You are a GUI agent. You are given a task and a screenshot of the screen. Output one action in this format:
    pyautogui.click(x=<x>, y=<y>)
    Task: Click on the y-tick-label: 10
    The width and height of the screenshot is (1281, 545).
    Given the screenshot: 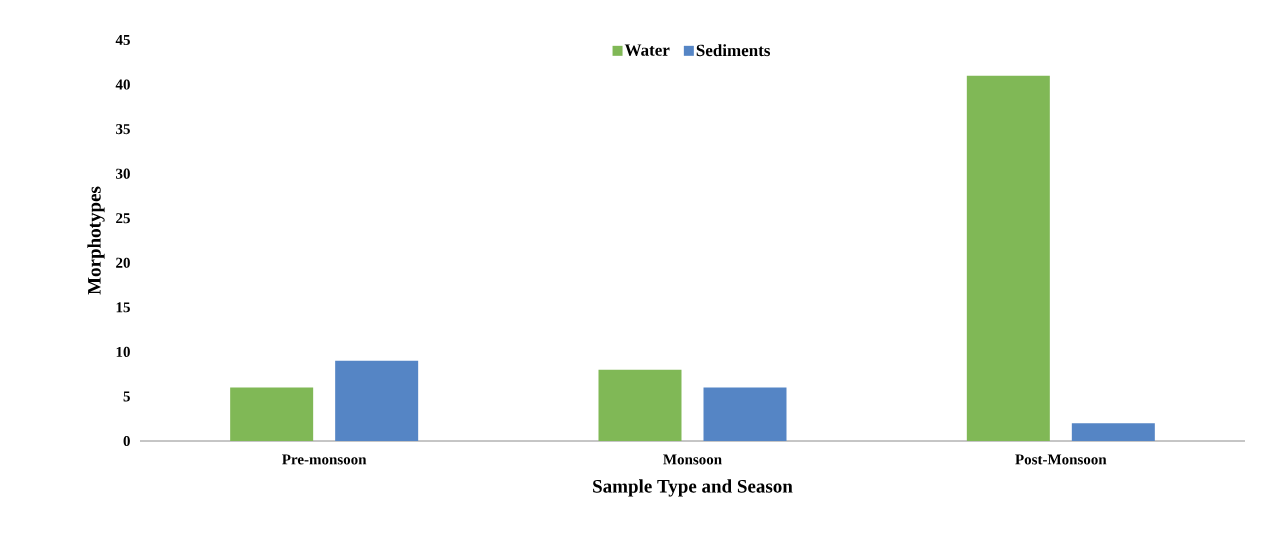 What is the action you would take?
    pyautogui.click(x=123, y=351)
    